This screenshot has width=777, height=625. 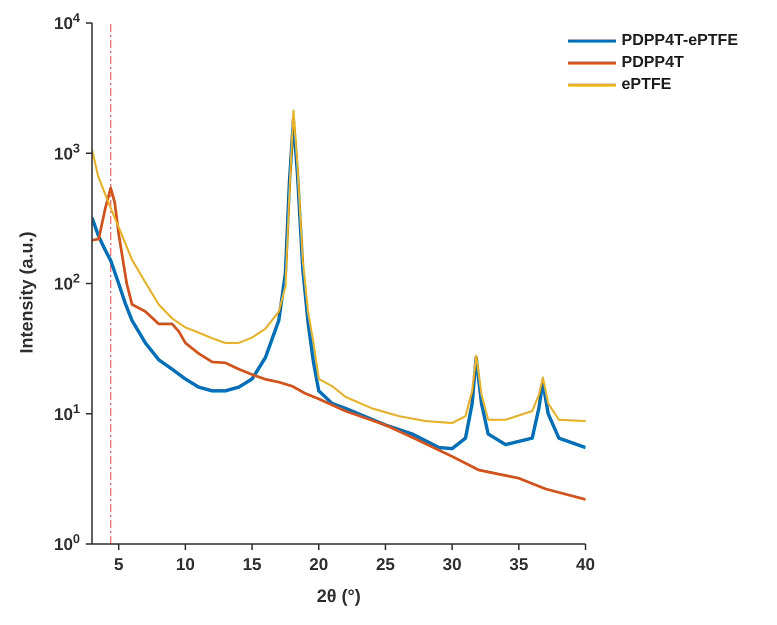 I want to click on x-tick-label: 30, so click(x=452, y=564).